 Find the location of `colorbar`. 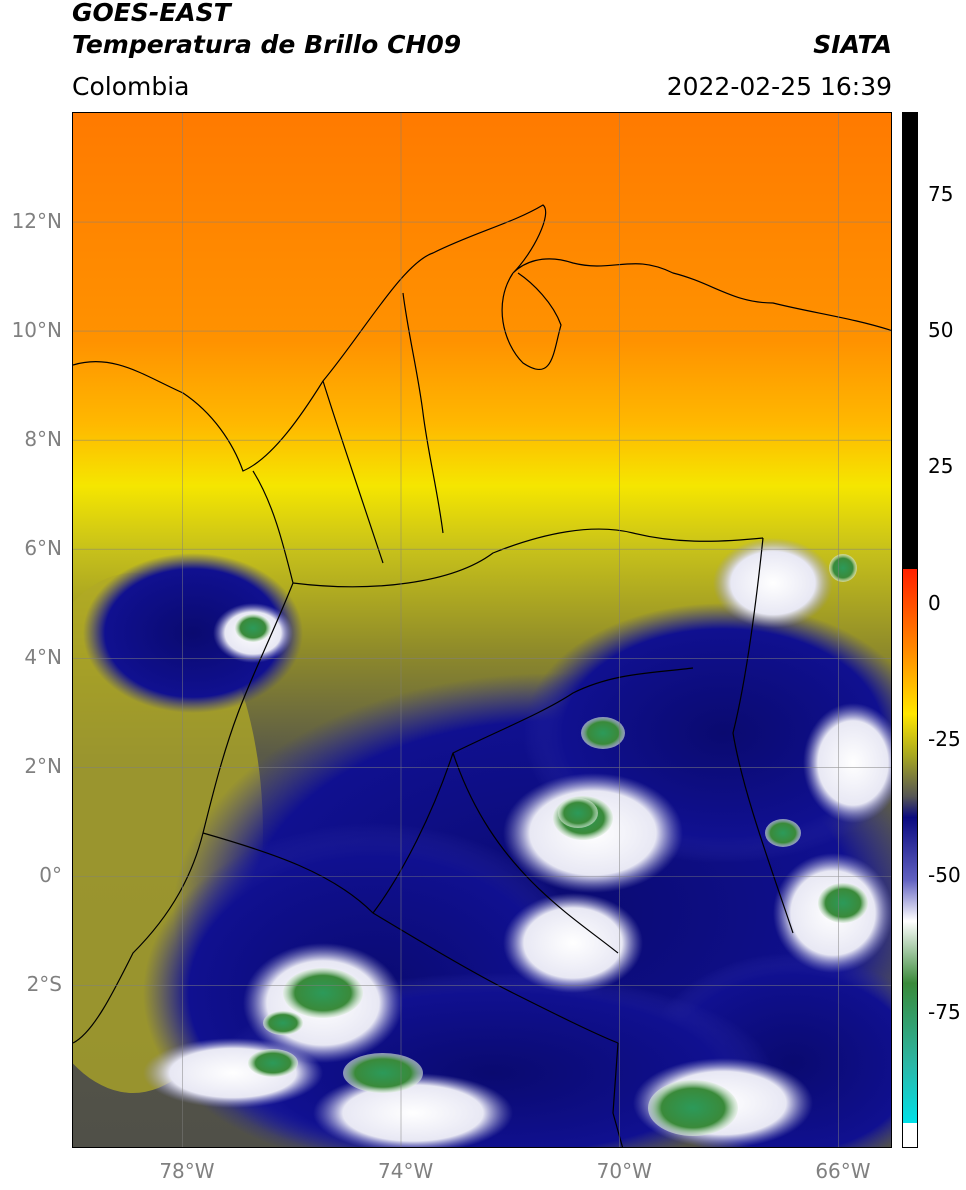

colorbar is located at coordinates (910, 630).